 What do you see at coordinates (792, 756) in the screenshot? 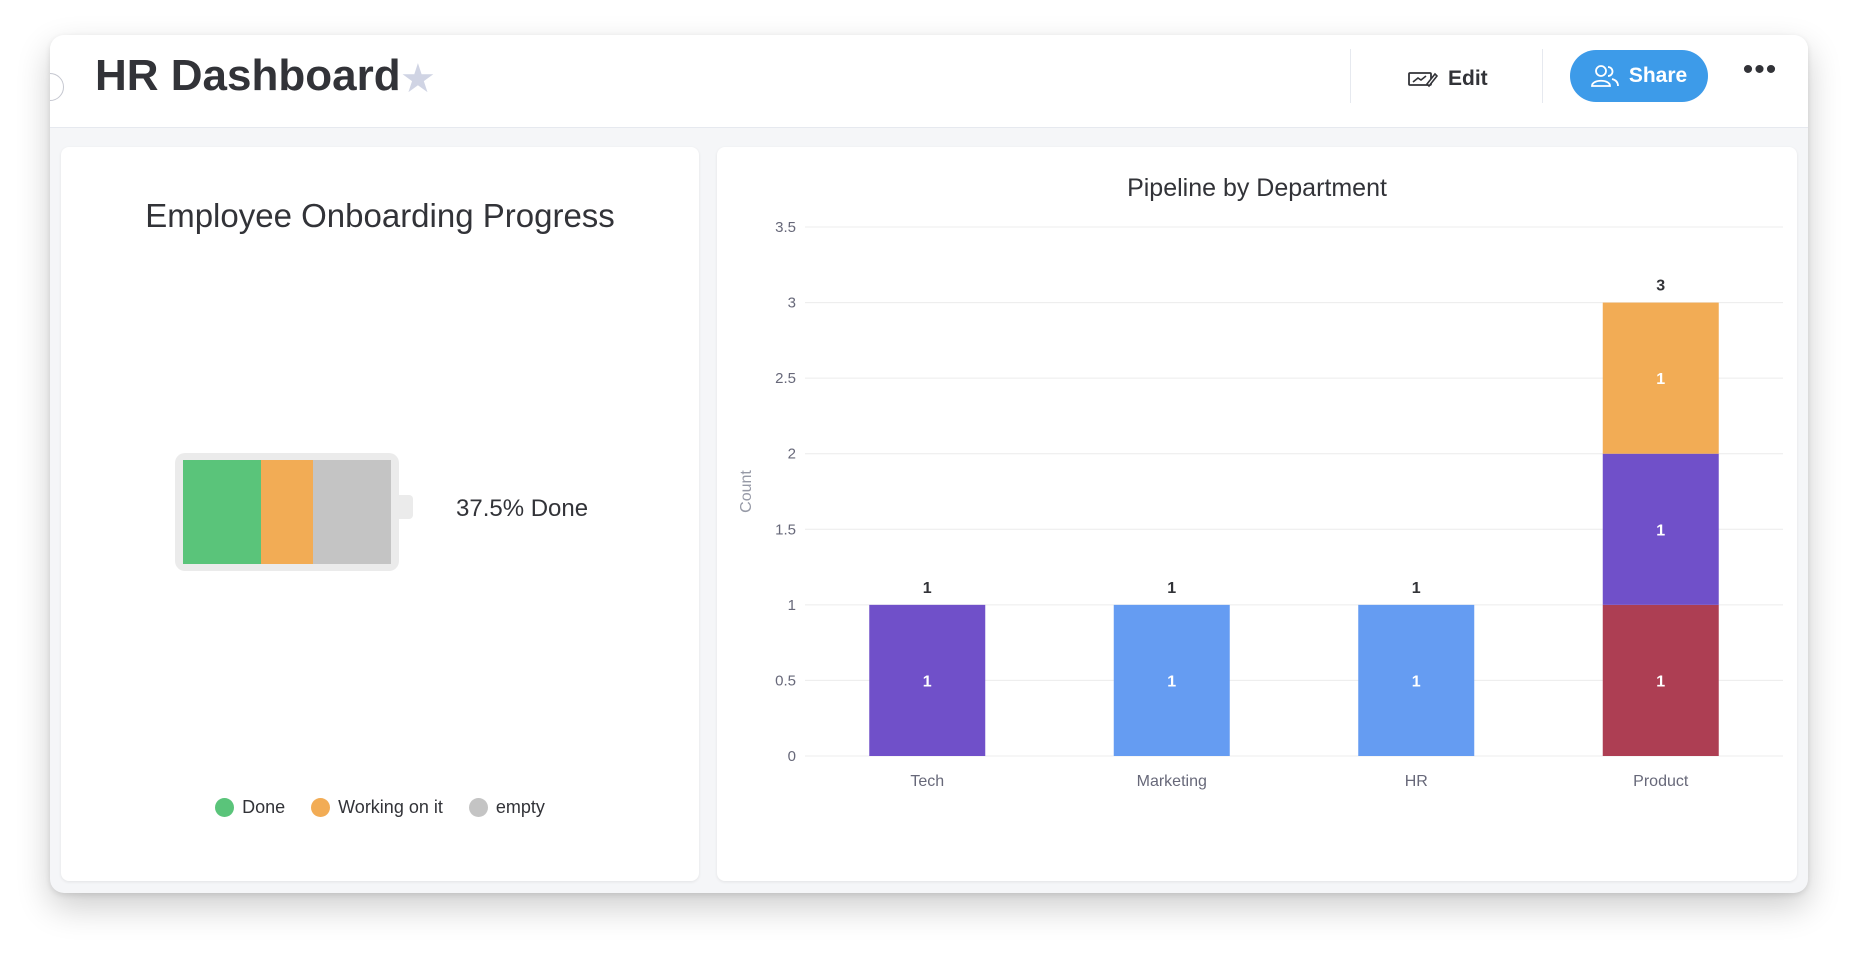
I see `y-tick-label: 0` at bounding box center [792, 756].